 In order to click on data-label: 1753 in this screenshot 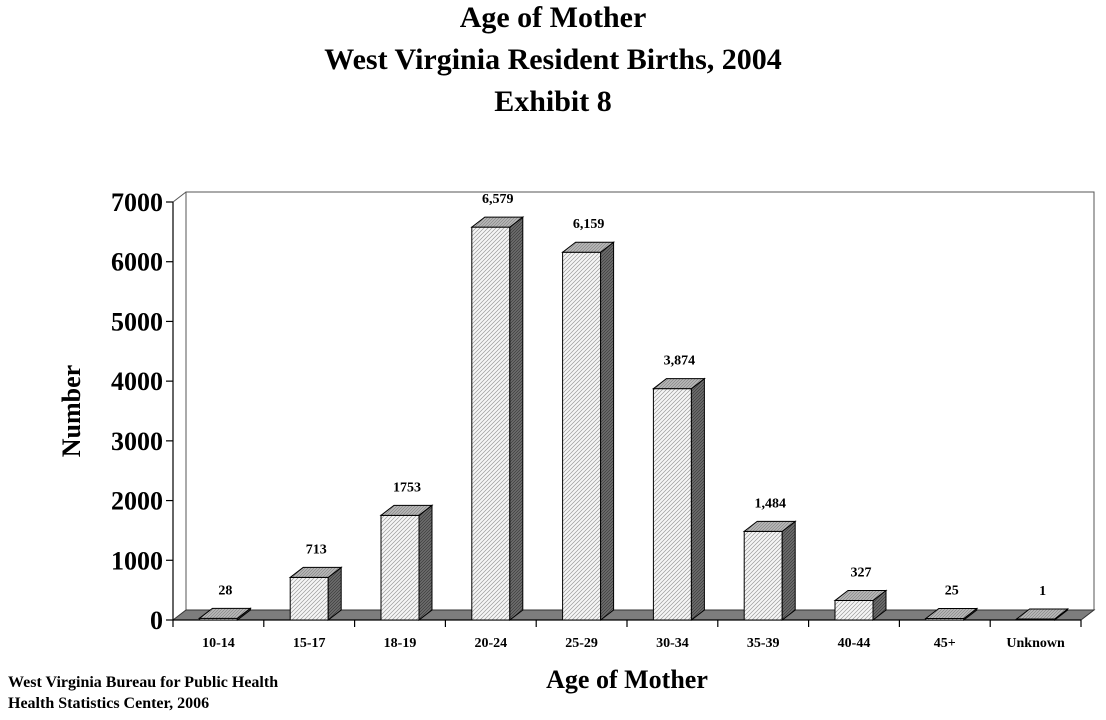, I will do `click(407, 487)`.